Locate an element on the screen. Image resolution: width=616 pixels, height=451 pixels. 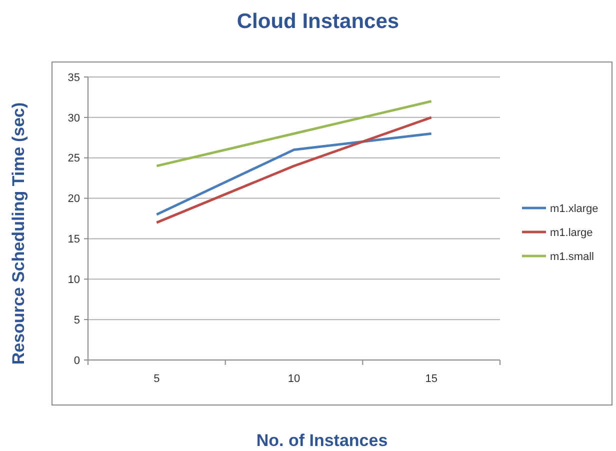
x-tick-label: 5 is located at coordinates (157, 379).